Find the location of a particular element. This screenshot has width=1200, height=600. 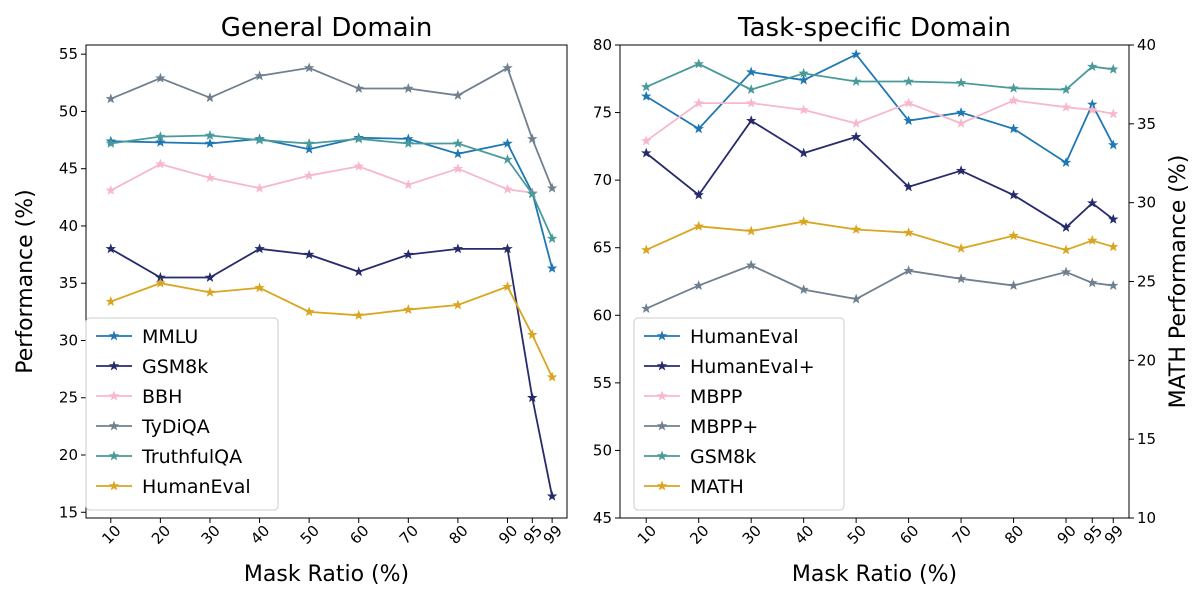

x-tick-label: 30 is located at coordinates (211, 535).